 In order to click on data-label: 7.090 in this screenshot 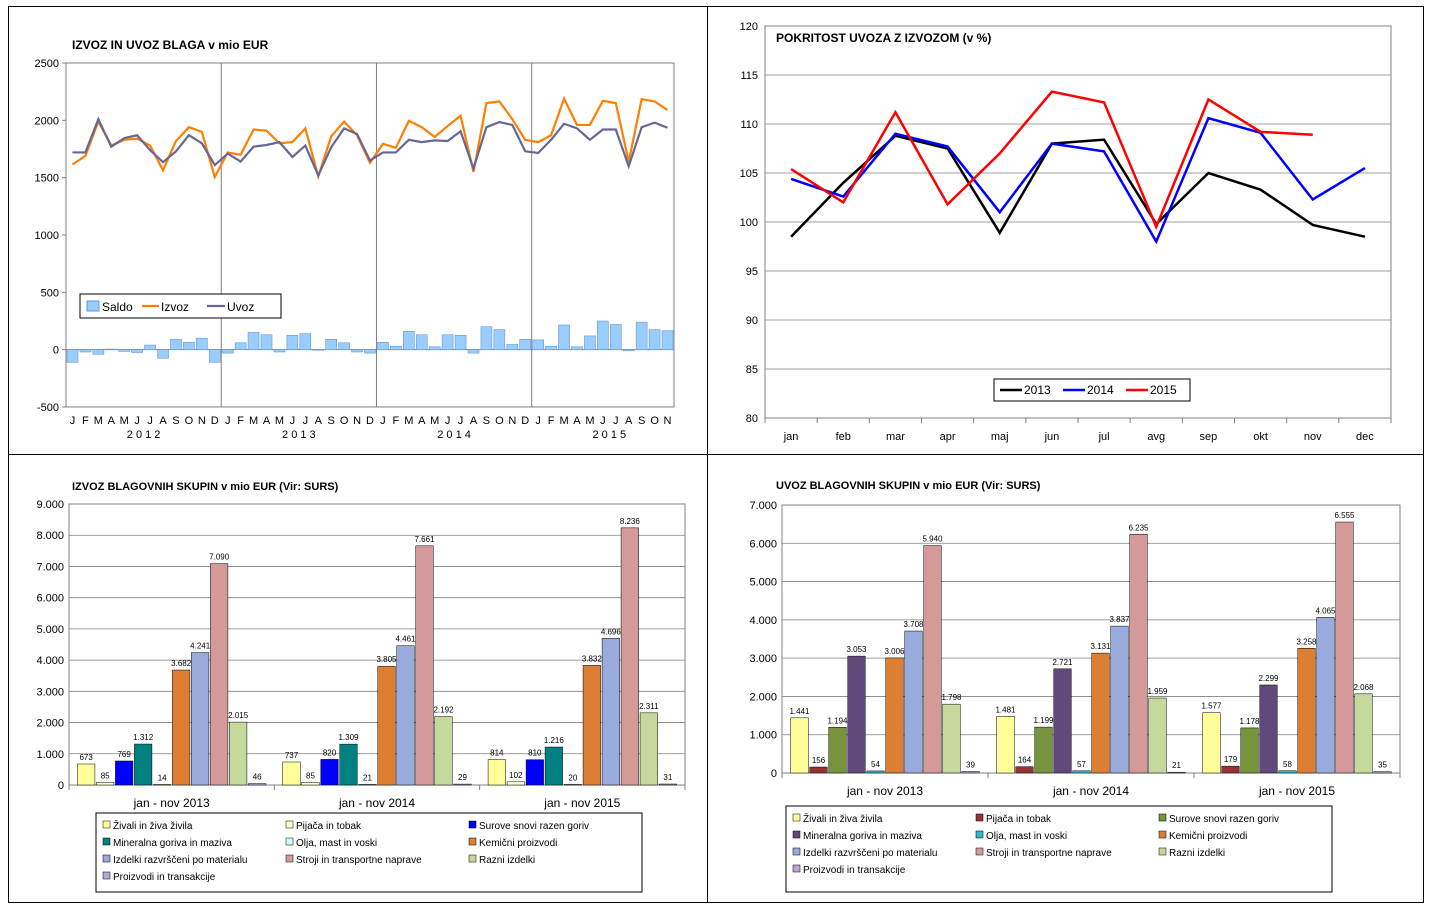, I will do `click(219, 557)`.